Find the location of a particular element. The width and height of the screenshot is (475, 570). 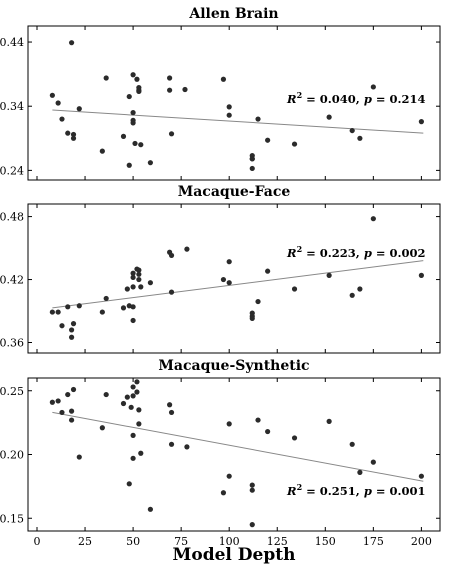

y-tick-label: 0.15 is located at coordinates (12, 518).